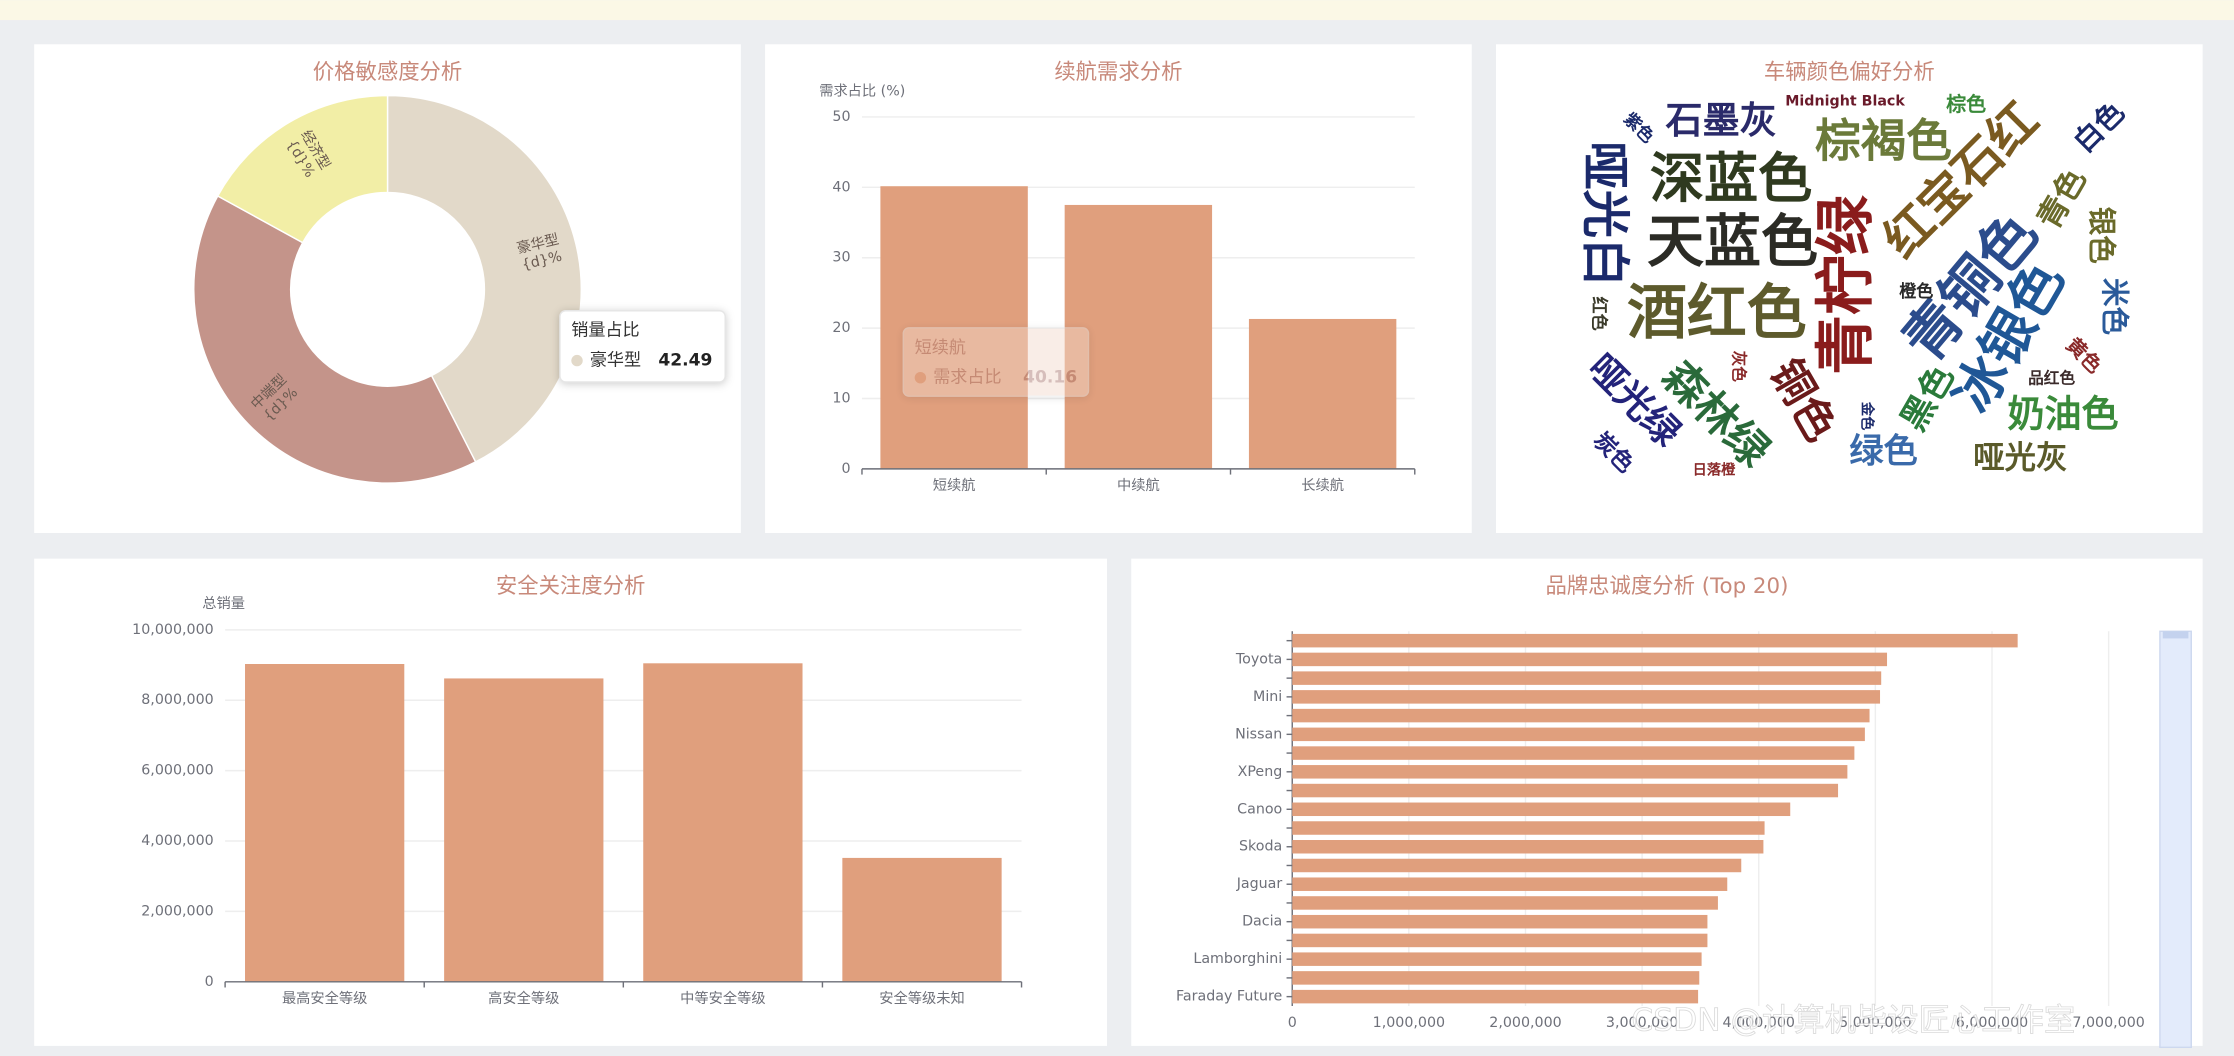 Image resolution: width=2234 pixels, height=1056 pixels. I want to click on x-tick-label: 安全等级未知, so click(921, 998).